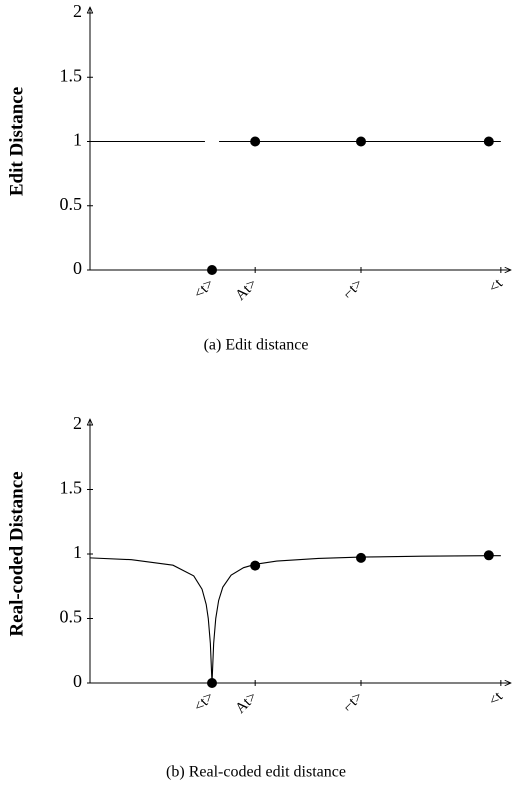  What do you see at coordinates (16, 553) in the screenshot?
I see `y-axis-label: Real-coded Distance` at bounding box center [16, 553].